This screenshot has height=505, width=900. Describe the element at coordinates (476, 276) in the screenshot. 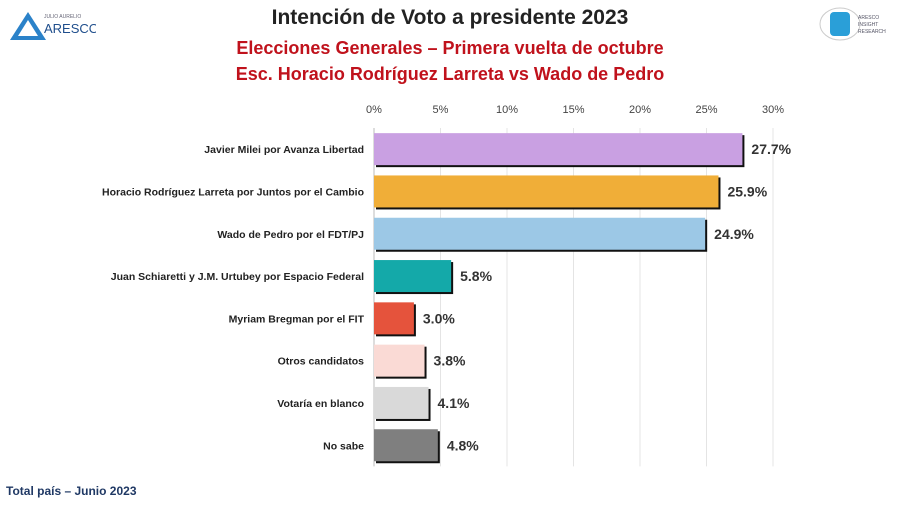

I see `data-label: 5.8%` at that location.